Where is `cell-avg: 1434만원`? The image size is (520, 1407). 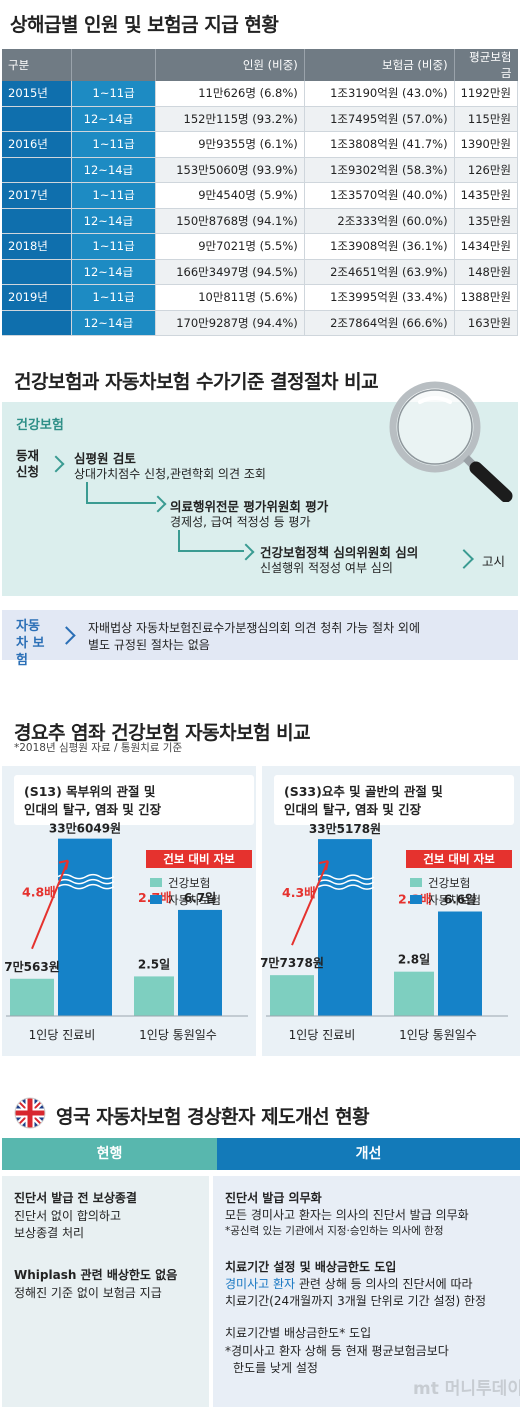
cell-avg: 1434만원 is located at coordinates (486, 246).